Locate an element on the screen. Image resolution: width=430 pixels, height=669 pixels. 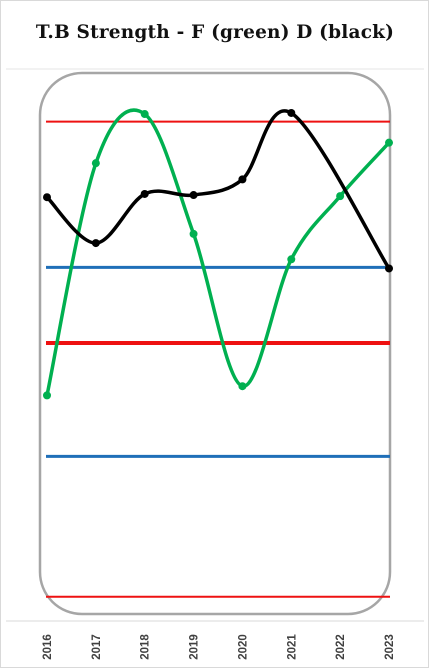
x-tick-label-2021: 2021 is located at coordinates (292, 647).